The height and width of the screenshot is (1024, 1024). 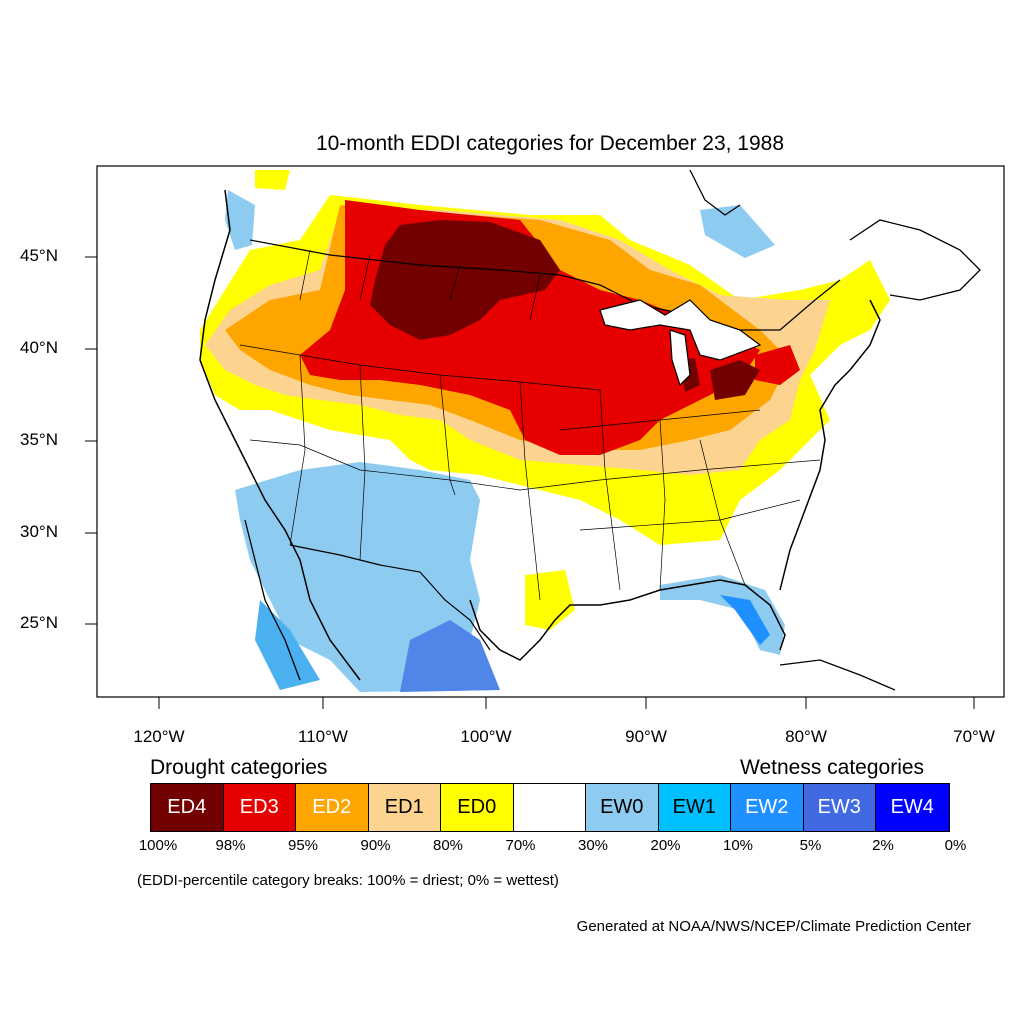 What do you see at coordinates (240, 220) in the screenshot?
I see `wet-region-nw` at bounding box center [240, 220].